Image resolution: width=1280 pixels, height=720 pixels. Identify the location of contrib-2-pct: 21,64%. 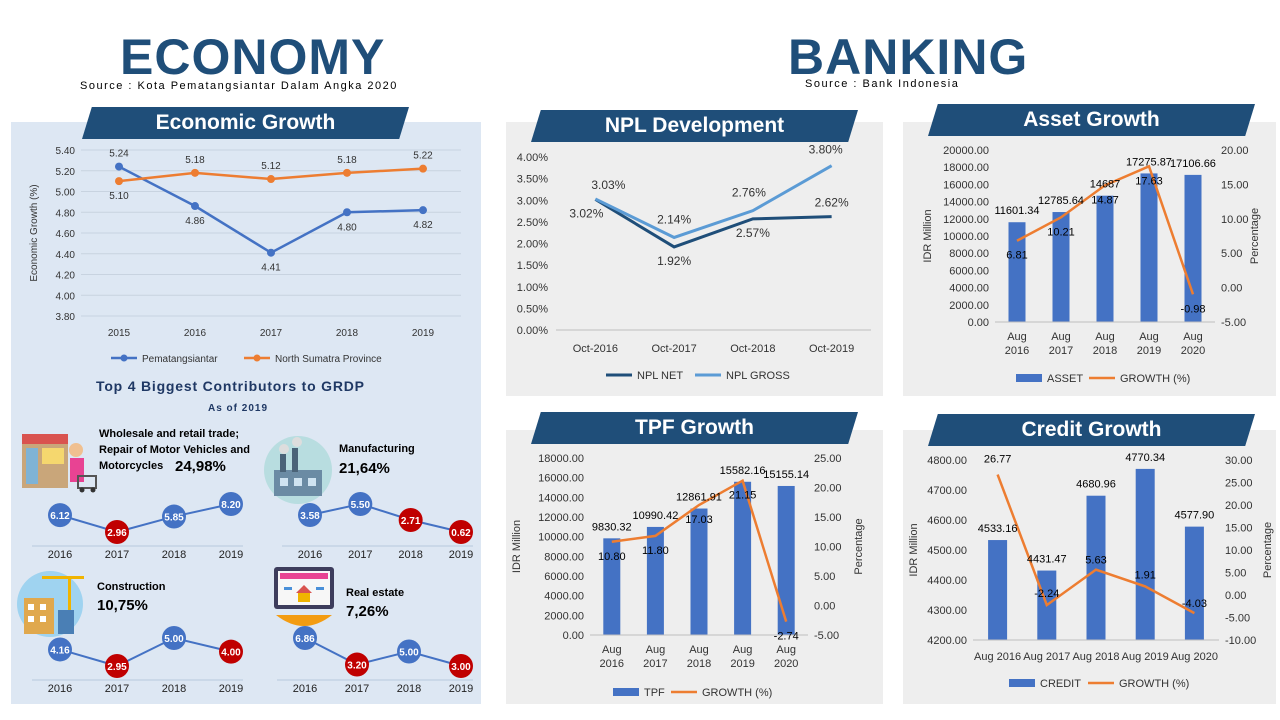
(364, 468).